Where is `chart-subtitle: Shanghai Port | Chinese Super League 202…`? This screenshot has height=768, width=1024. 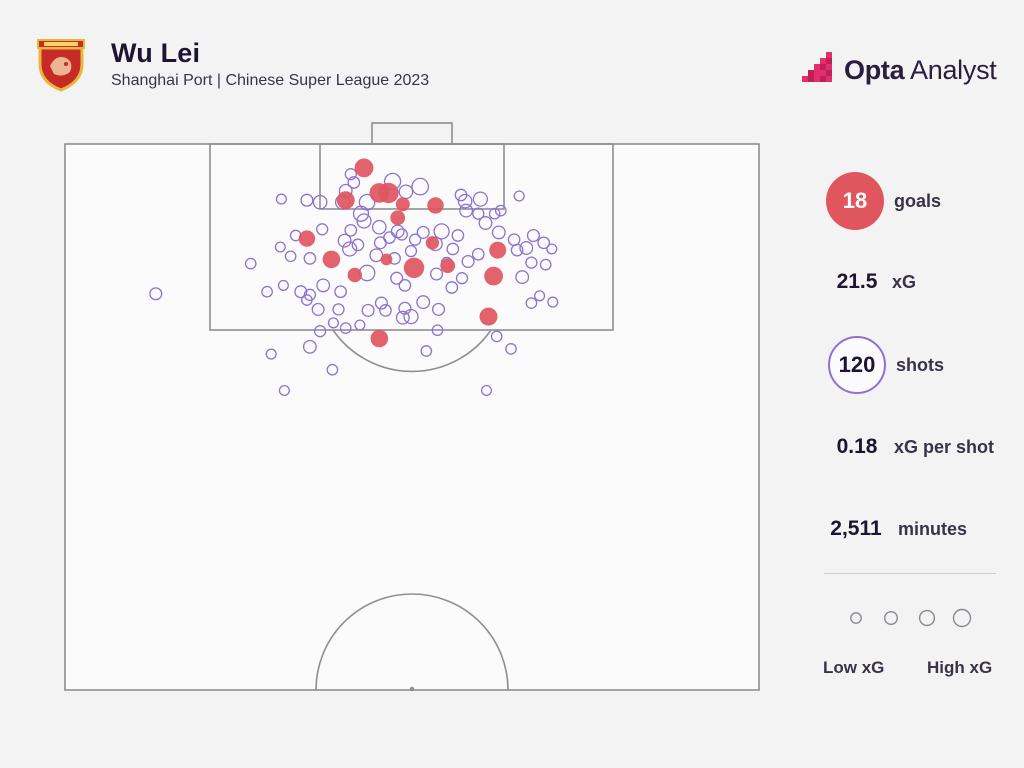 chart-subtitle: Shanghai Port | Chinese Super League 202… is located at coordinates (270, 80).